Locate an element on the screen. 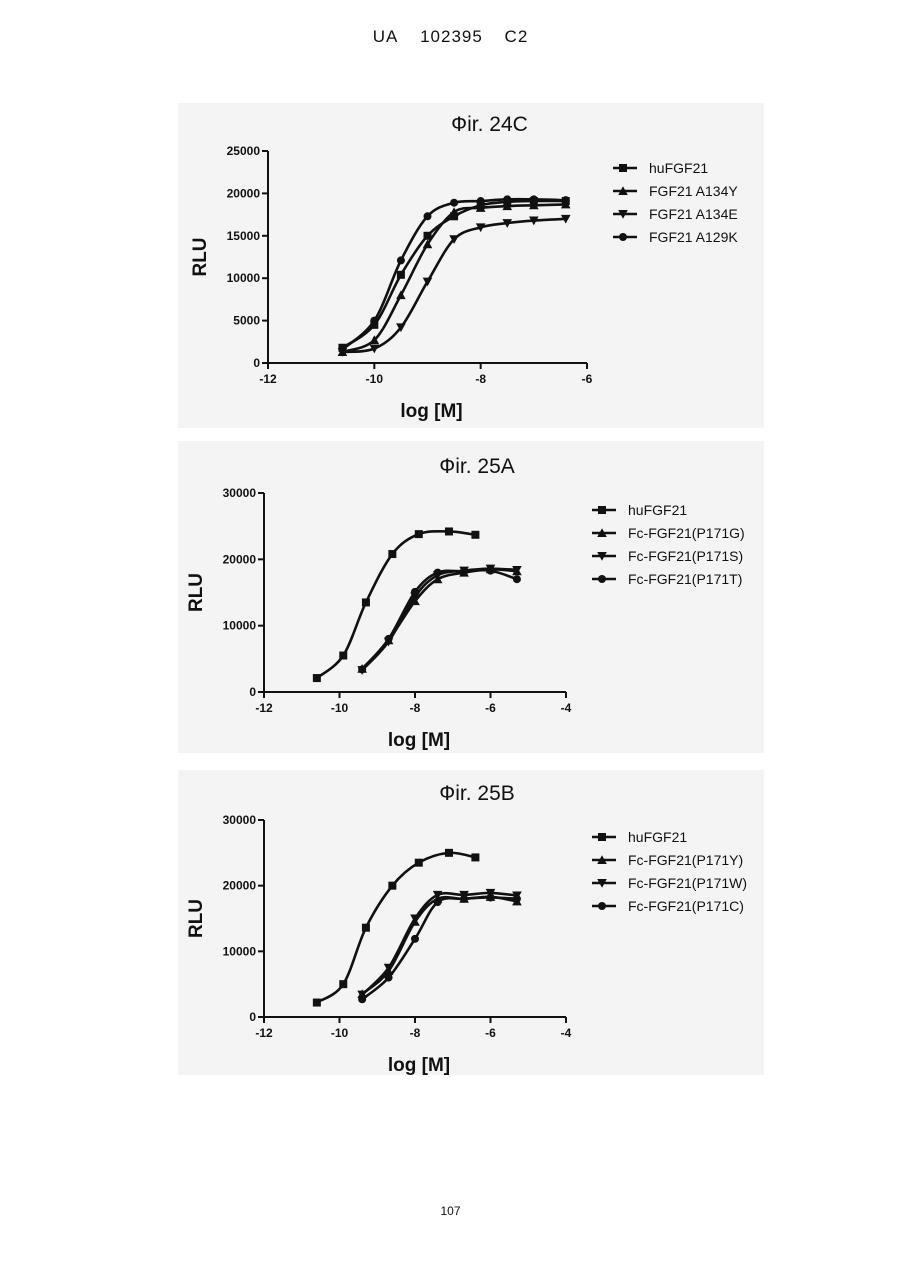 Image resolution: width=901 pixels, height=1273 pixels. series-line-hufgf21 is located at coordinates (396, 928).